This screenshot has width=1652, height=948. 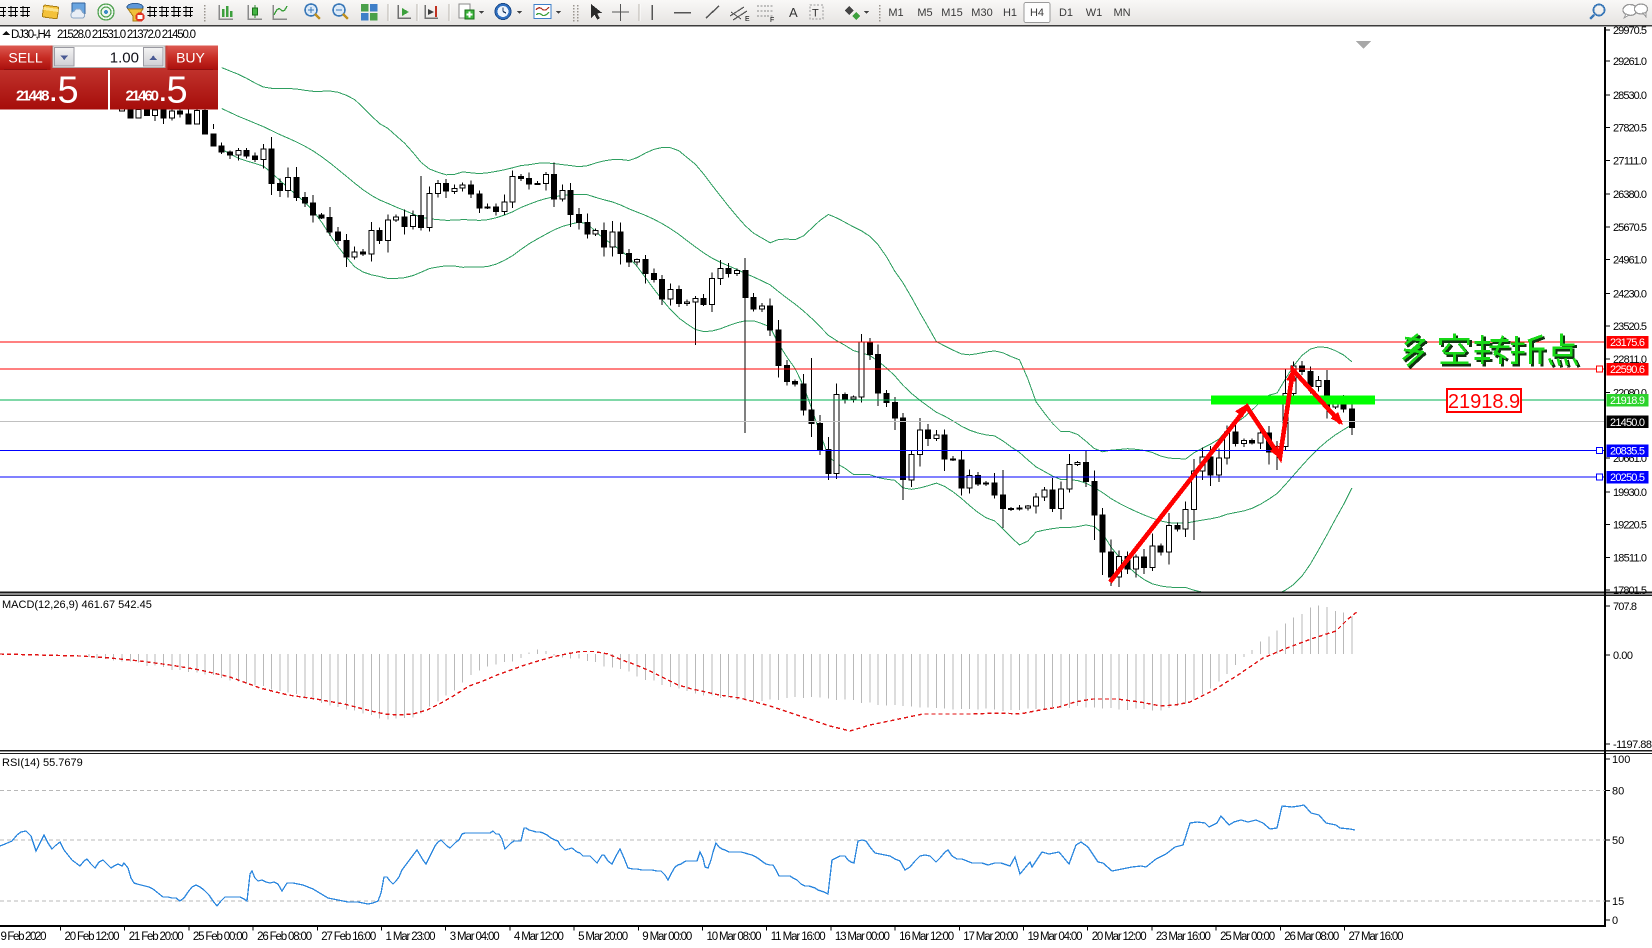 What do you see at coordinates (1037, 13) in the screenshot?
I see `svg-text: H4` at bounding box center [1037, 13].